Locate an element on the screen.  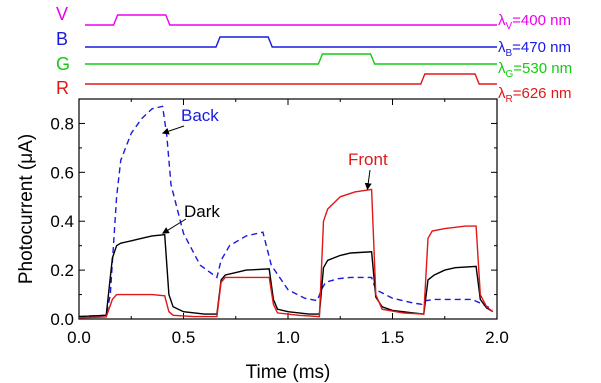
x-tick-labels: 0.0 0.5 1.0 1.5 2.0 is located at coordinates (288, 337).